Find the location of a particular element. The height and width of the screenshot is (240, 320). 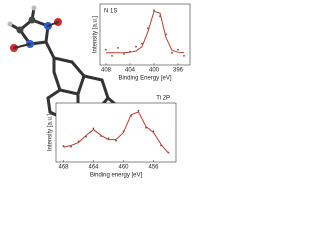

x-tick-label: 468 is located at coordinates (63, 168).